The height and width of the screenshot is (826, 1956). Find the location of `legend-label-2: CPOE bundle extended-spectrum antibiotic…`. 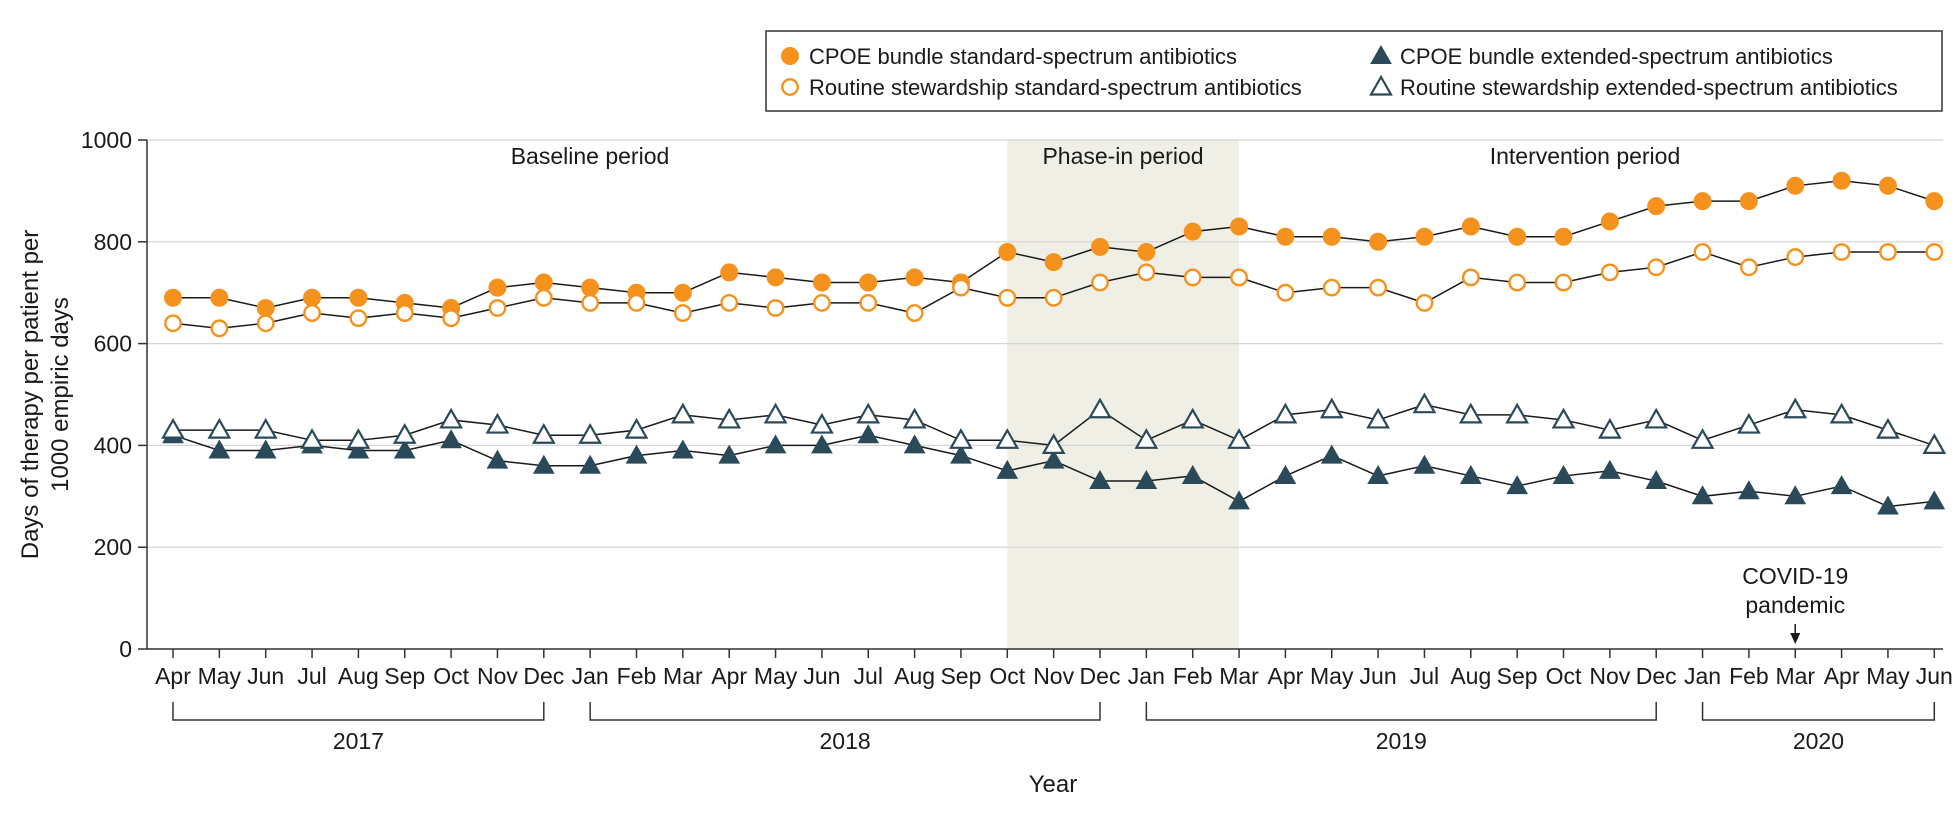

legend-label-2: CPOE bundle extended-spectrum antibiotic… is located at coordinates (1616, 56).